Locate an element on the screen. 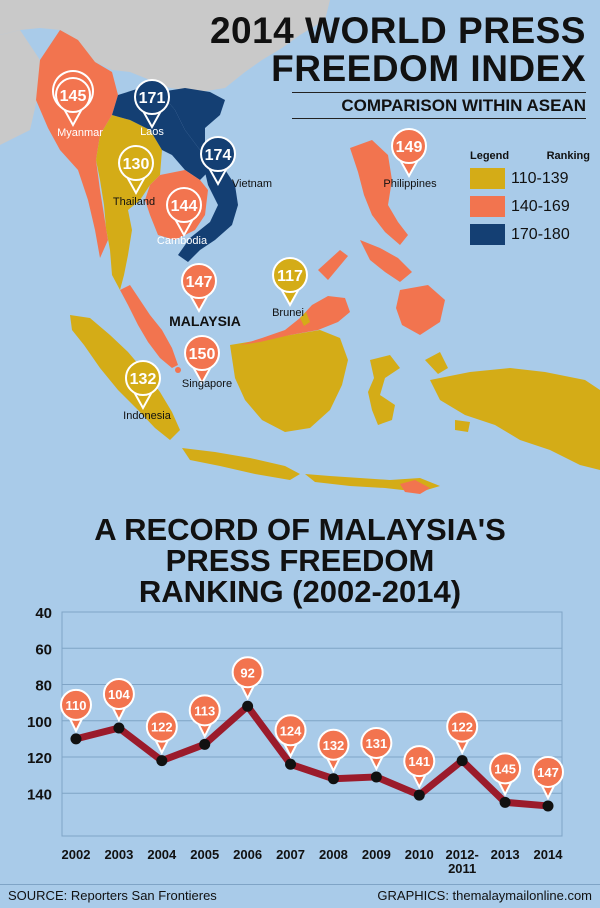 Image resolution: width=600 pixels, height=908 pixels. rank-laos: 171 is located at coordinates (152, 98).